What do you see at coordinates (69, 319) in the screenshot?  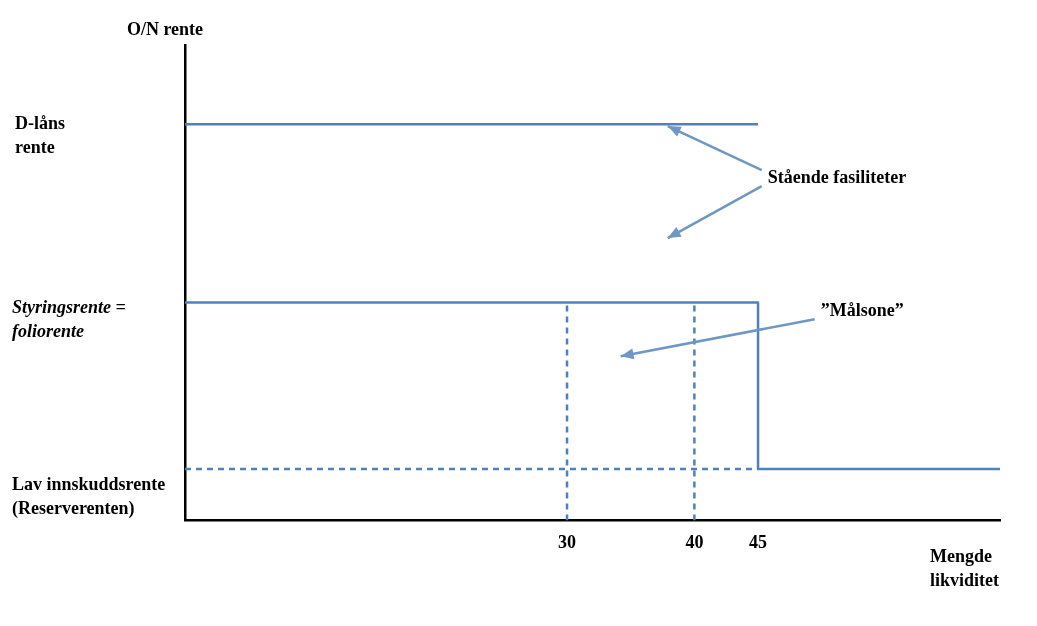 I see `text: Styringsrente = foliorente` at bounding box center [69, 319].